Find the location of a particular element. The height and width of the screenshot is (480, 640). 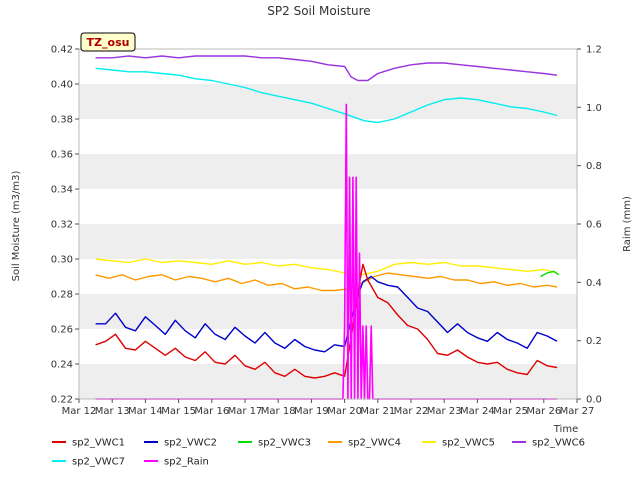

y-tick-label: 0.36 is located at coordinates (62, 155).